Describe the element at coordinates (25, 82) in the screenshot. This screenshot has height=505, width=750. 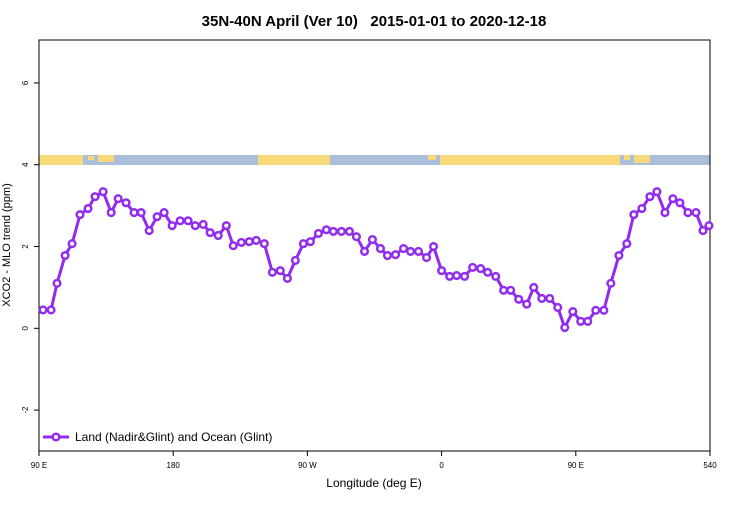
I see `y-tick-label: 6` at that location.